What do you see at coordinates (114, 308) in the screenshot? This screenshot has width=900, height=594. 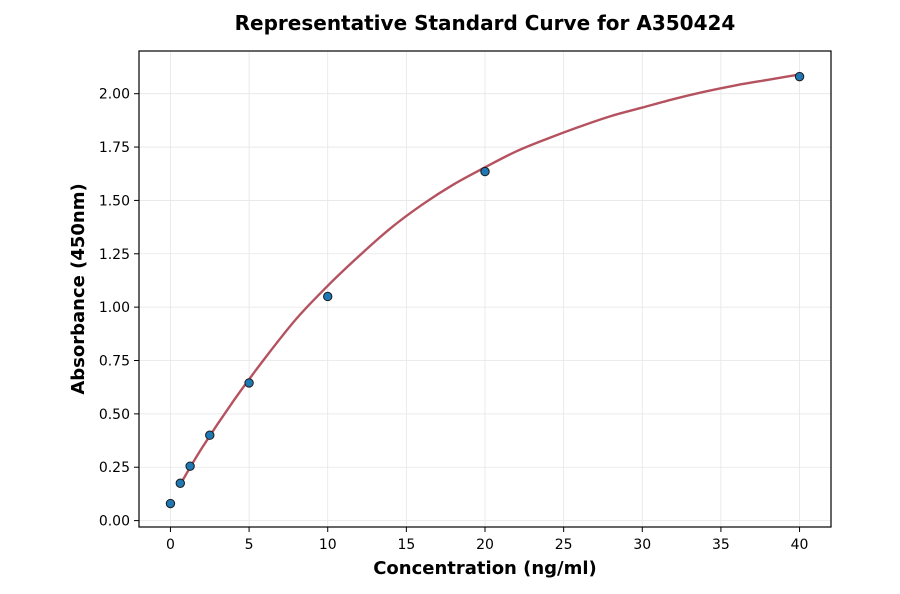 I see `y-tick-label: 1.00` at bounding box center [114, 308].